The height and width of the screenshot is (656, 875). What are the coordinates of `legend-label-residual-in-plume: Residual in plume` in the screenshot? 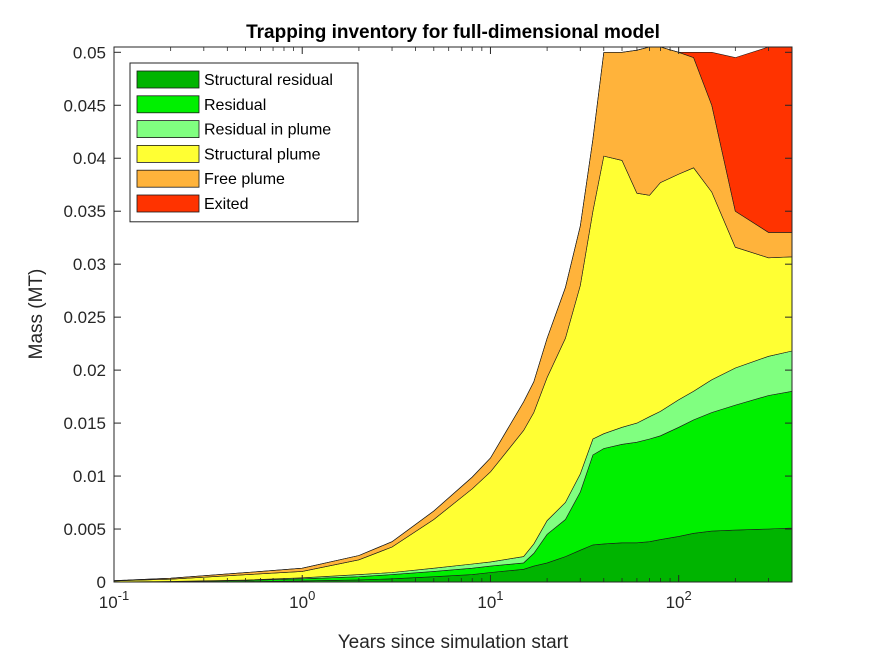 It's located at (267, 130).